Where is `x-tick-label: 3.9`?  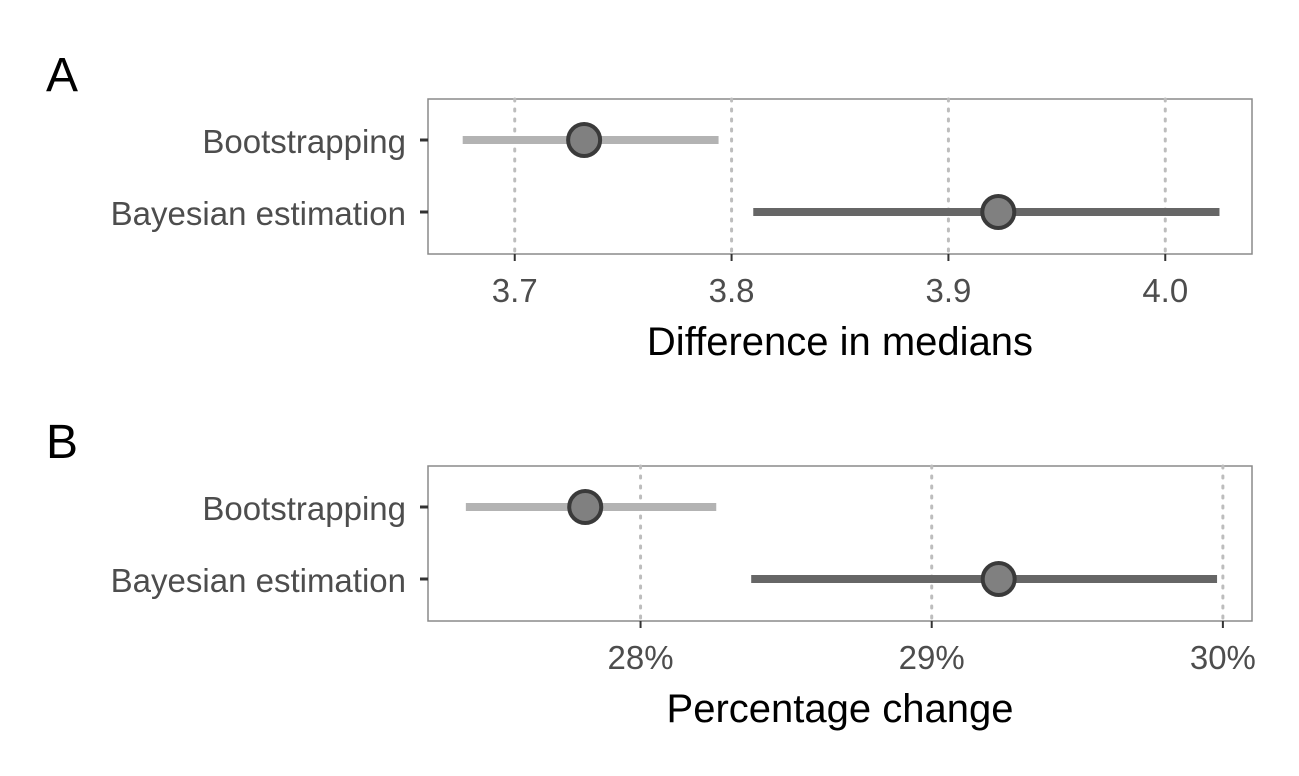 x-tick-label: 3.9 is located at coordinates (948, 290).